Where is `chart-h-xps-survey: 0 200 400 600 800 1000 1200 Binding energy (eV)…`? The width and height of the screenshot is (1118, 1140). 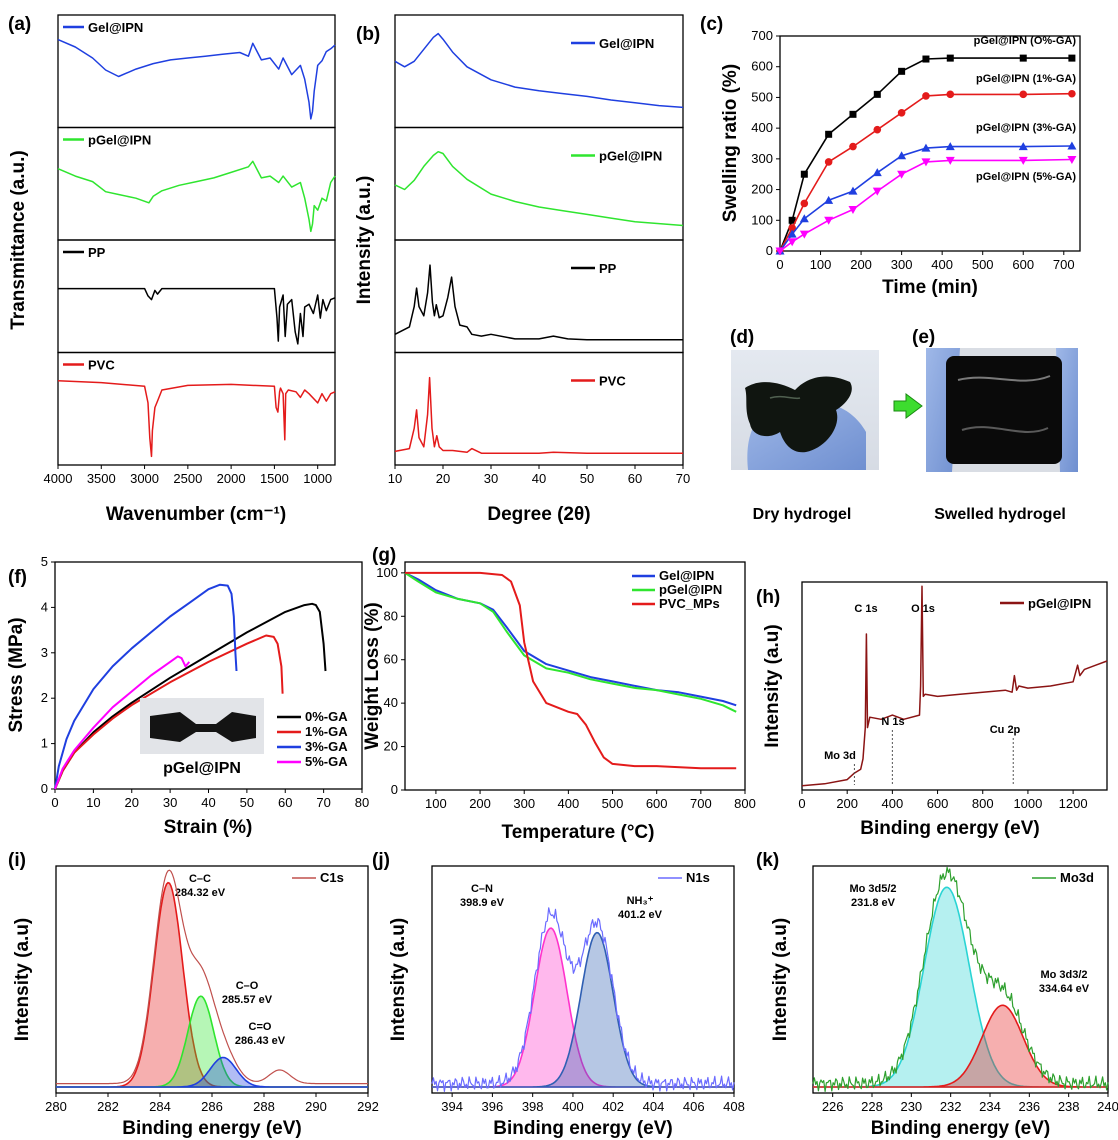 chart-h-xps-survey: 0 200 400 600 800 1000 1200 Binding energy (eV)… is located at coordinates (935, 710).